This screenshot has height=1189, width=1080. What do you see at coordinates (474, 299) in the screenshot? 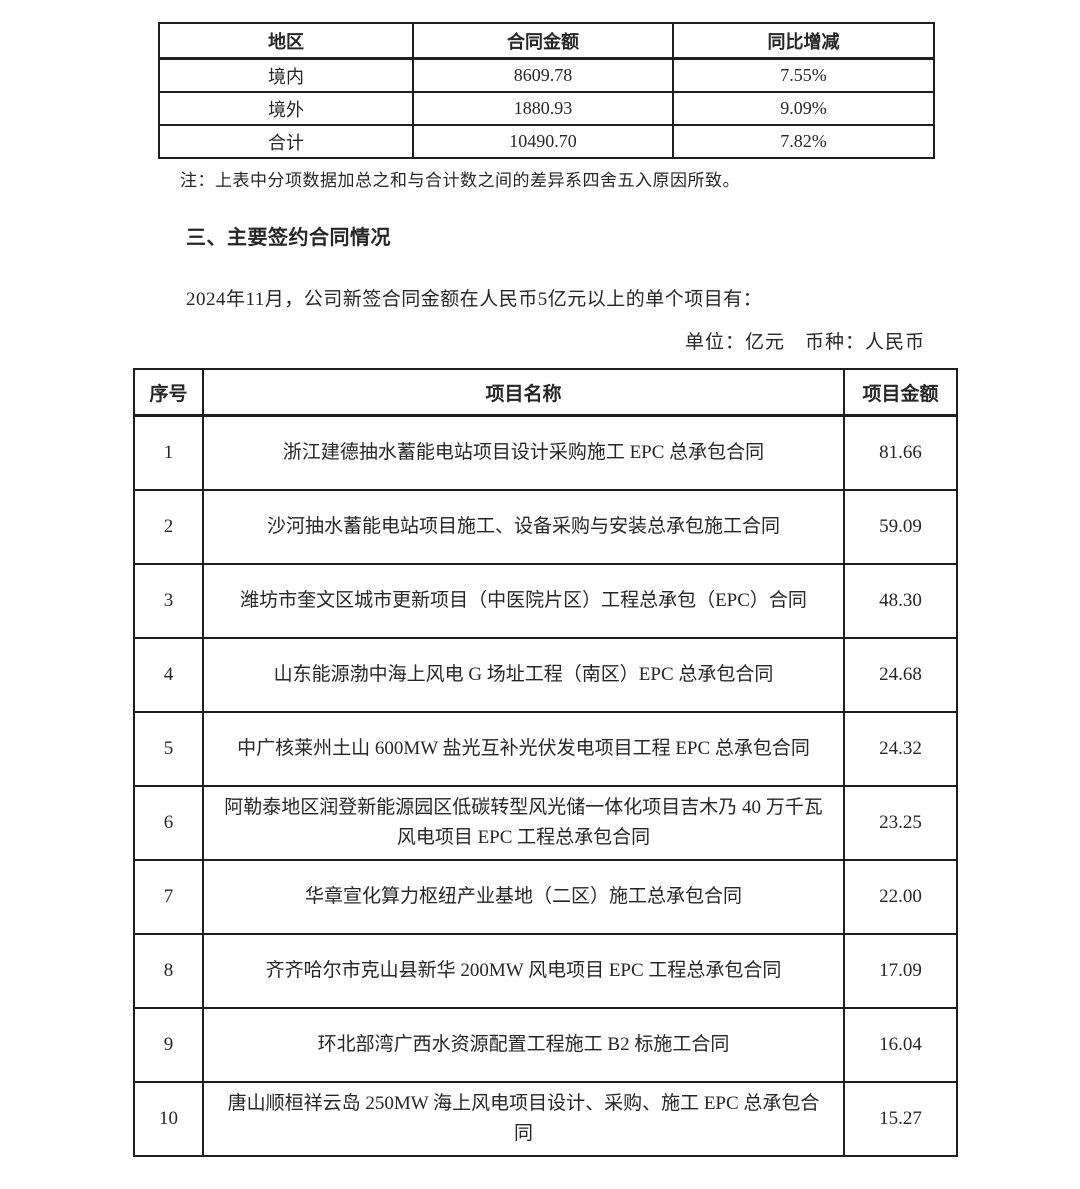
I see `intro-paragraph: 2024年11月，公司新签合同金额在人民币5亿元以上的单个项目有：` at bounding box center [474, 299].